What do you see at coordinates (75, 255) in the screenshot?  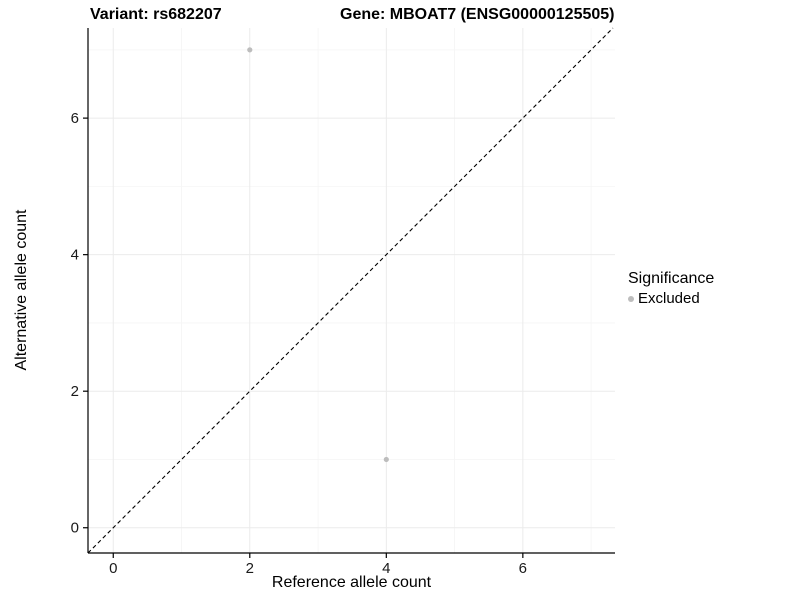 I see `y-tick-label: 4` at bounding box center [75, 255].